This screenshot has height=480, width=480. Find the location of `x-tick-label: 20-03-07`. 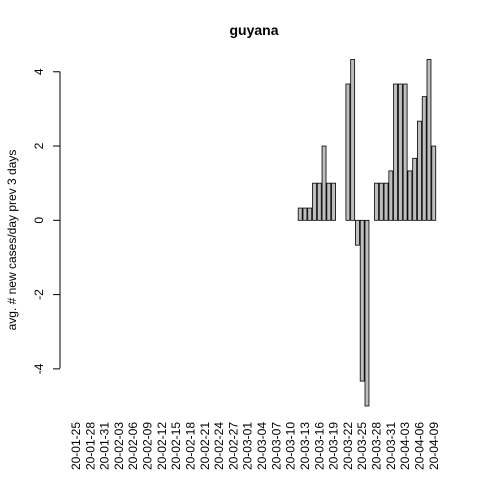

x-tick-label: 20-03-07 is located at coordinates (276, 446).